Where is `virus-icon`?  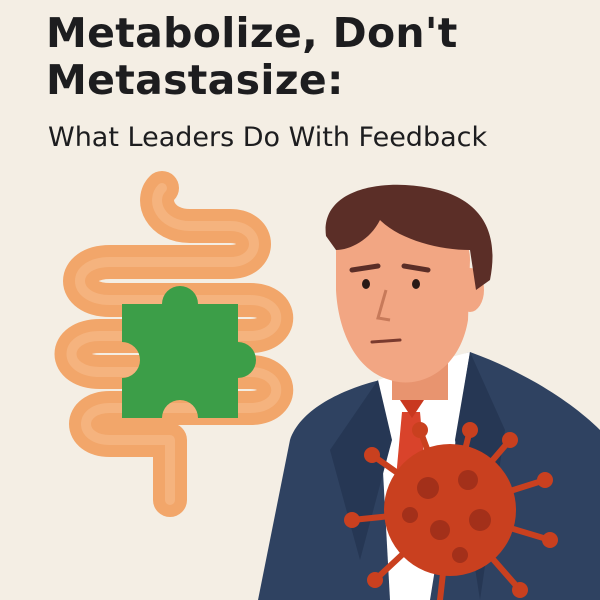 virus-icon is located at coordinates (451, 511).